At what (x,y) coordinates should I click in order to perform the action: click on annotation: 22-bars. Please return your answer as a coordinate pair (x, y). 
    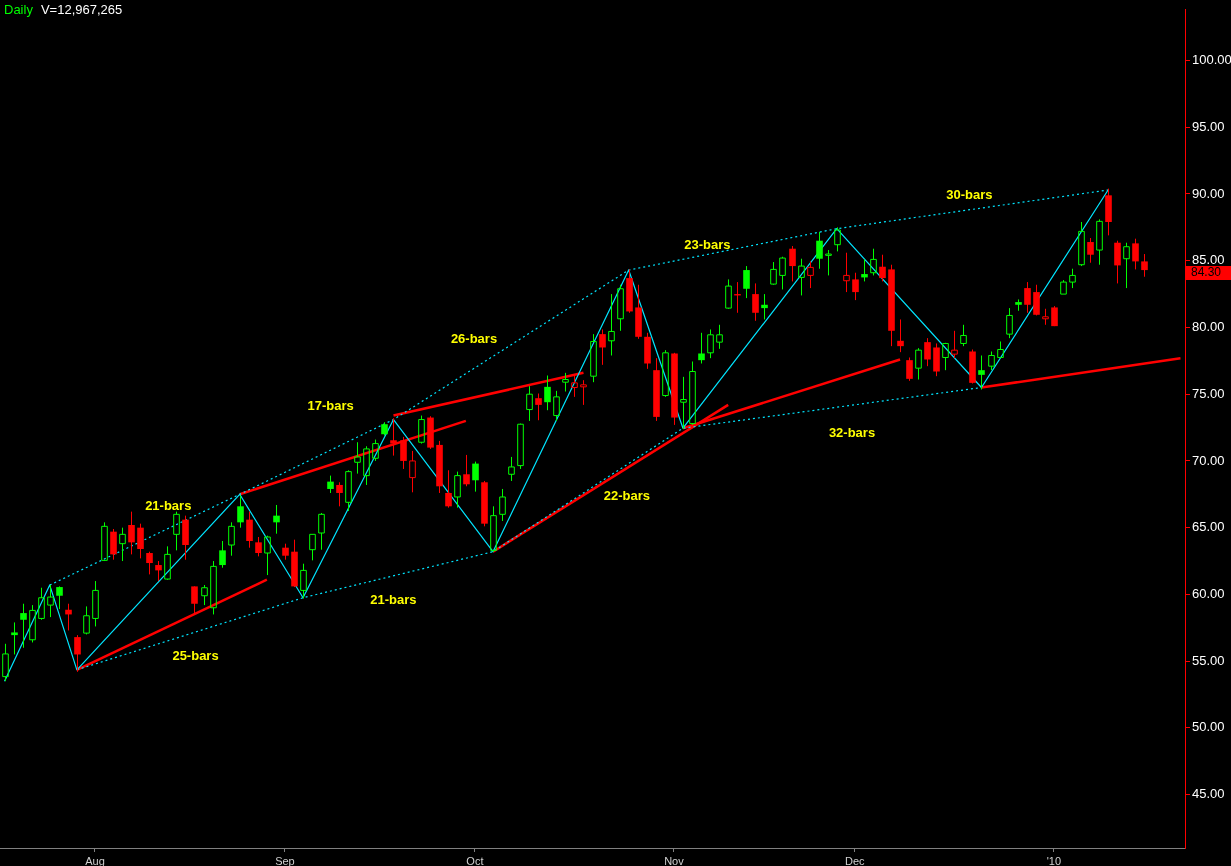
    Looking at the image, I should click on (626, 496).